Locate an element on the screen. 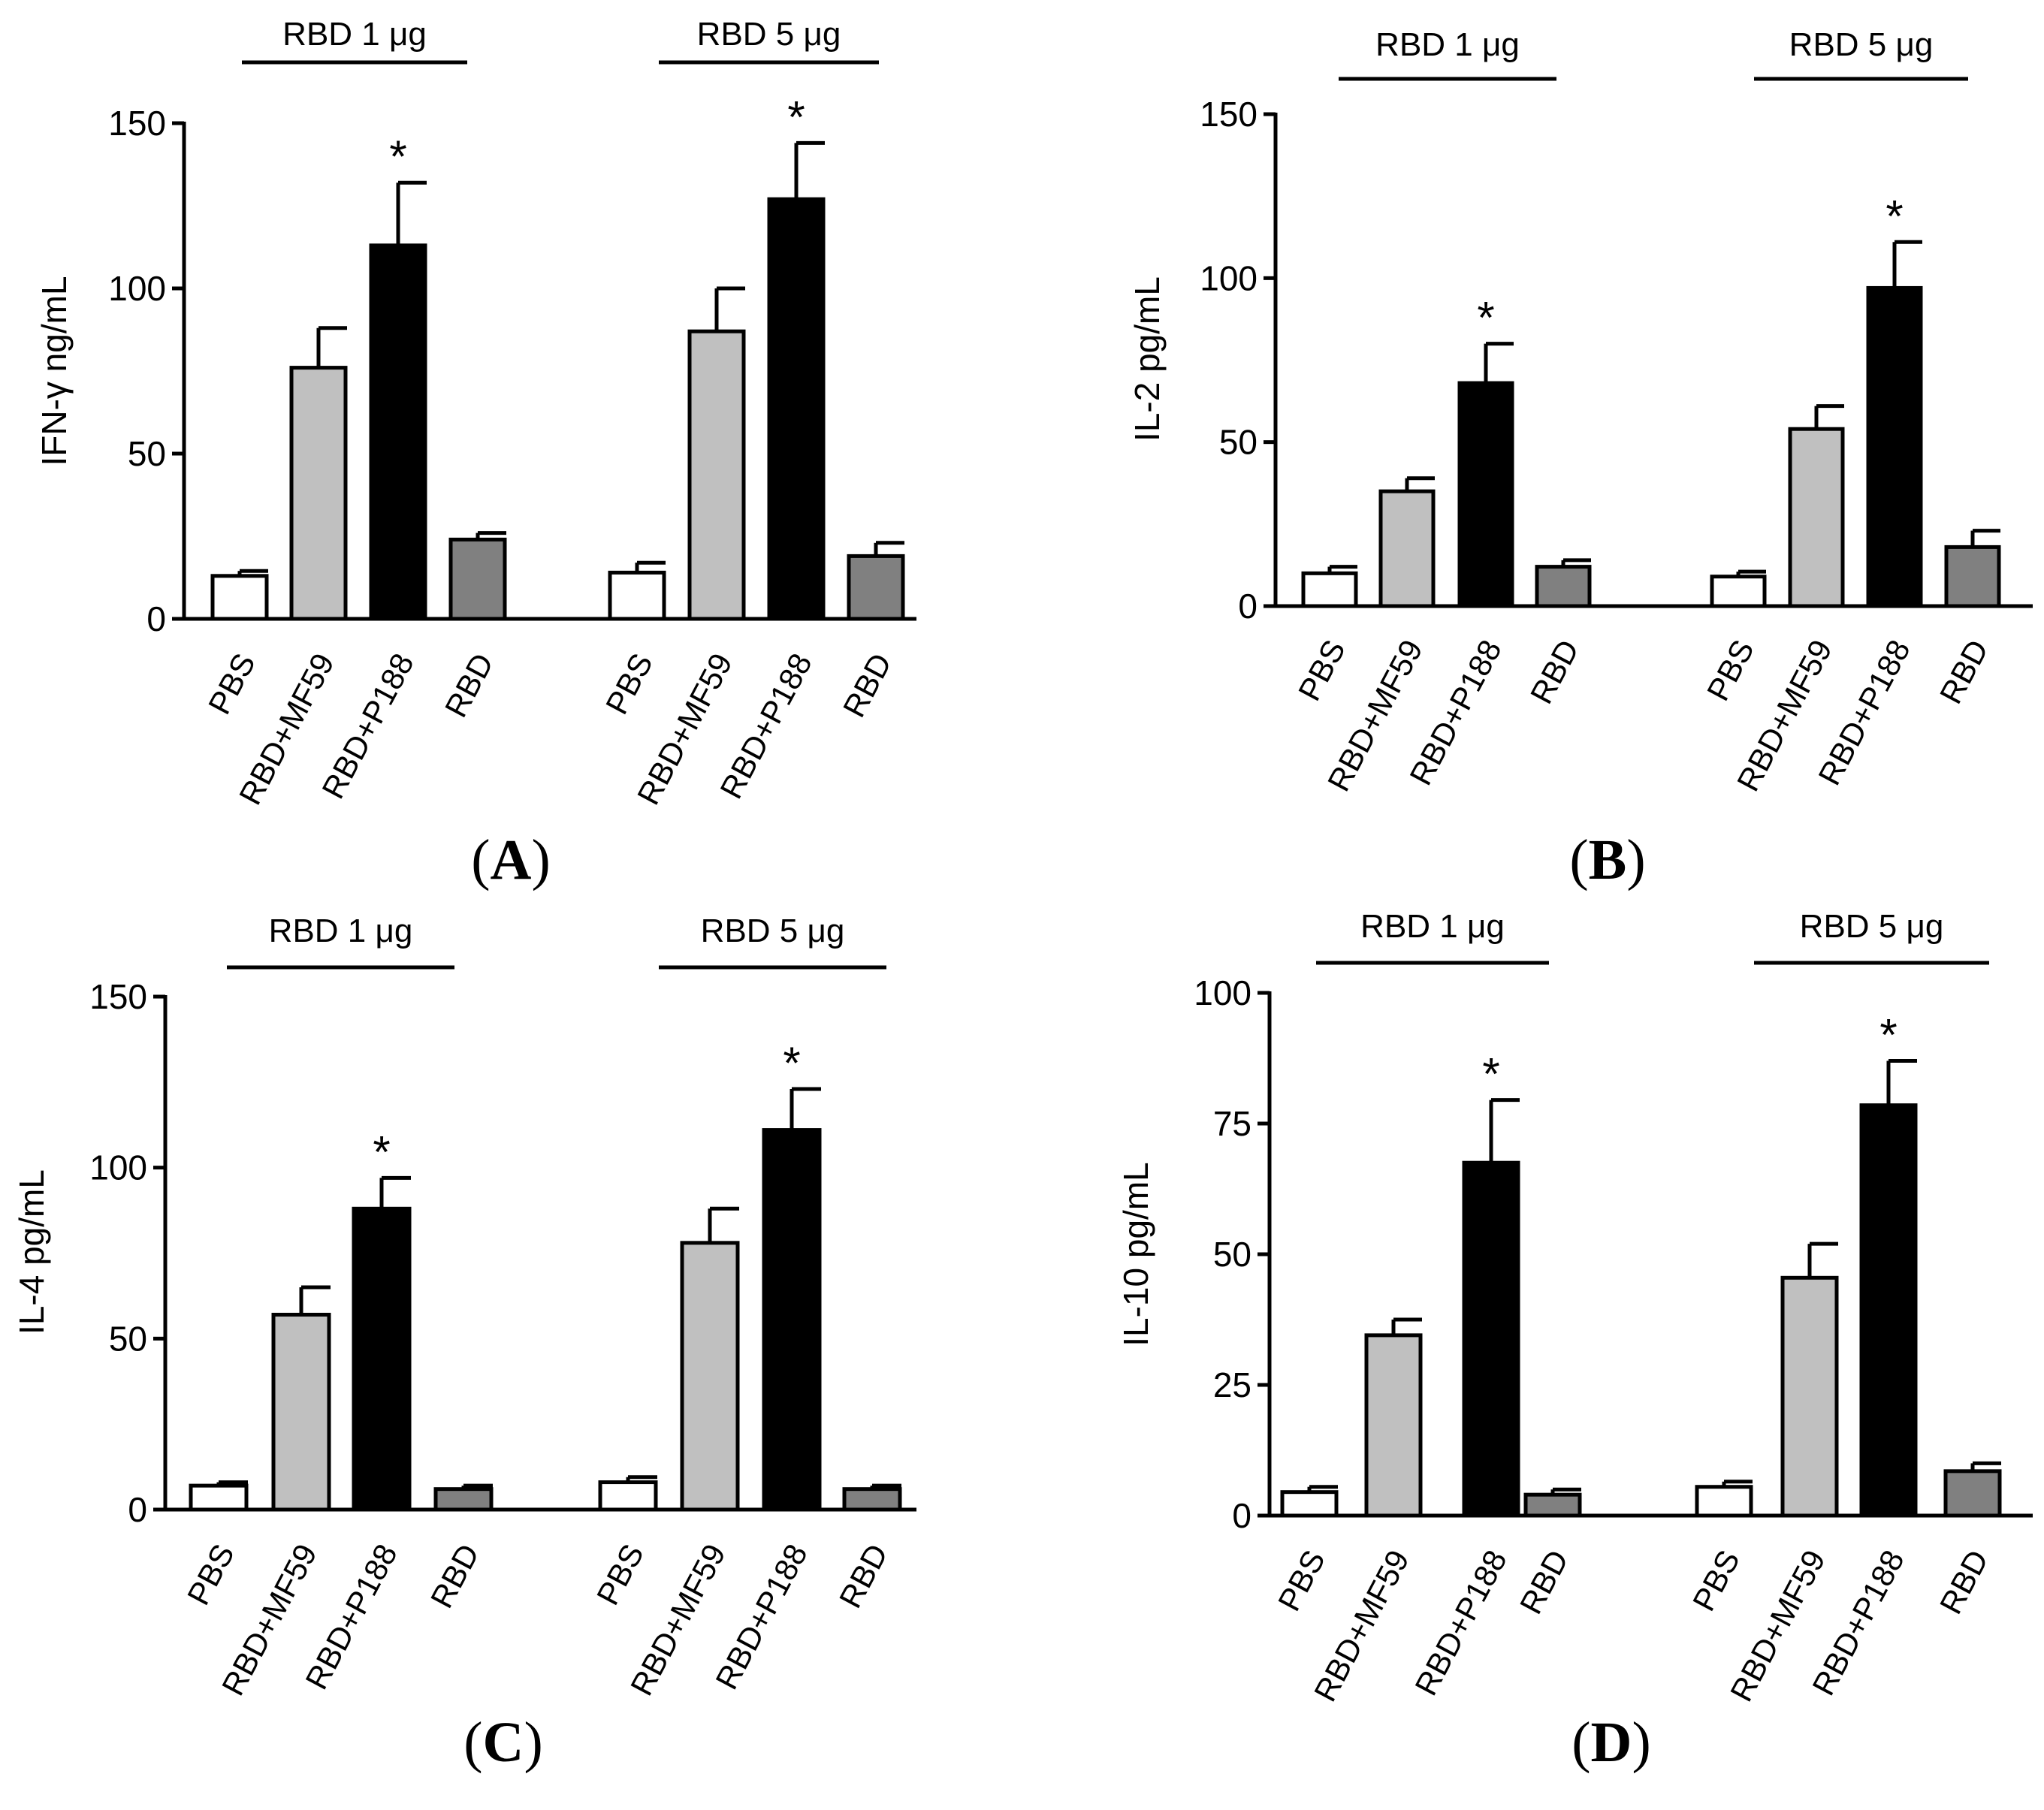  y-tick-label: 75 is located at coordinates (1232, 1123).